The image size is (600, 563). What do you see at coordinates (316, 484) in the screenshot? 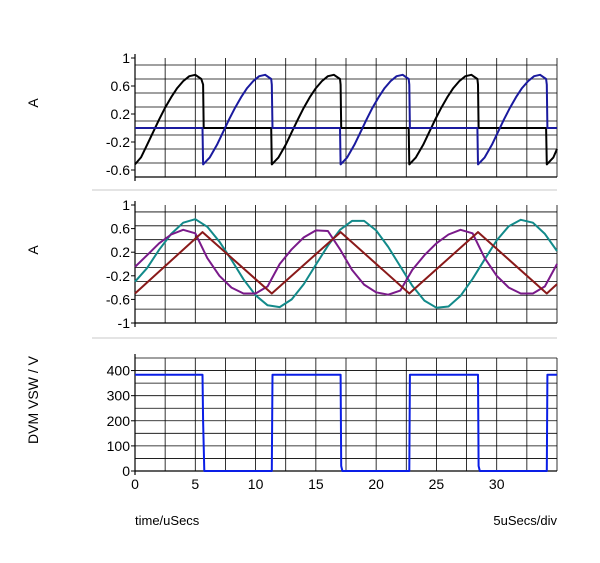
I see `x-tick-label: 15` at bounding box center [316, 484].